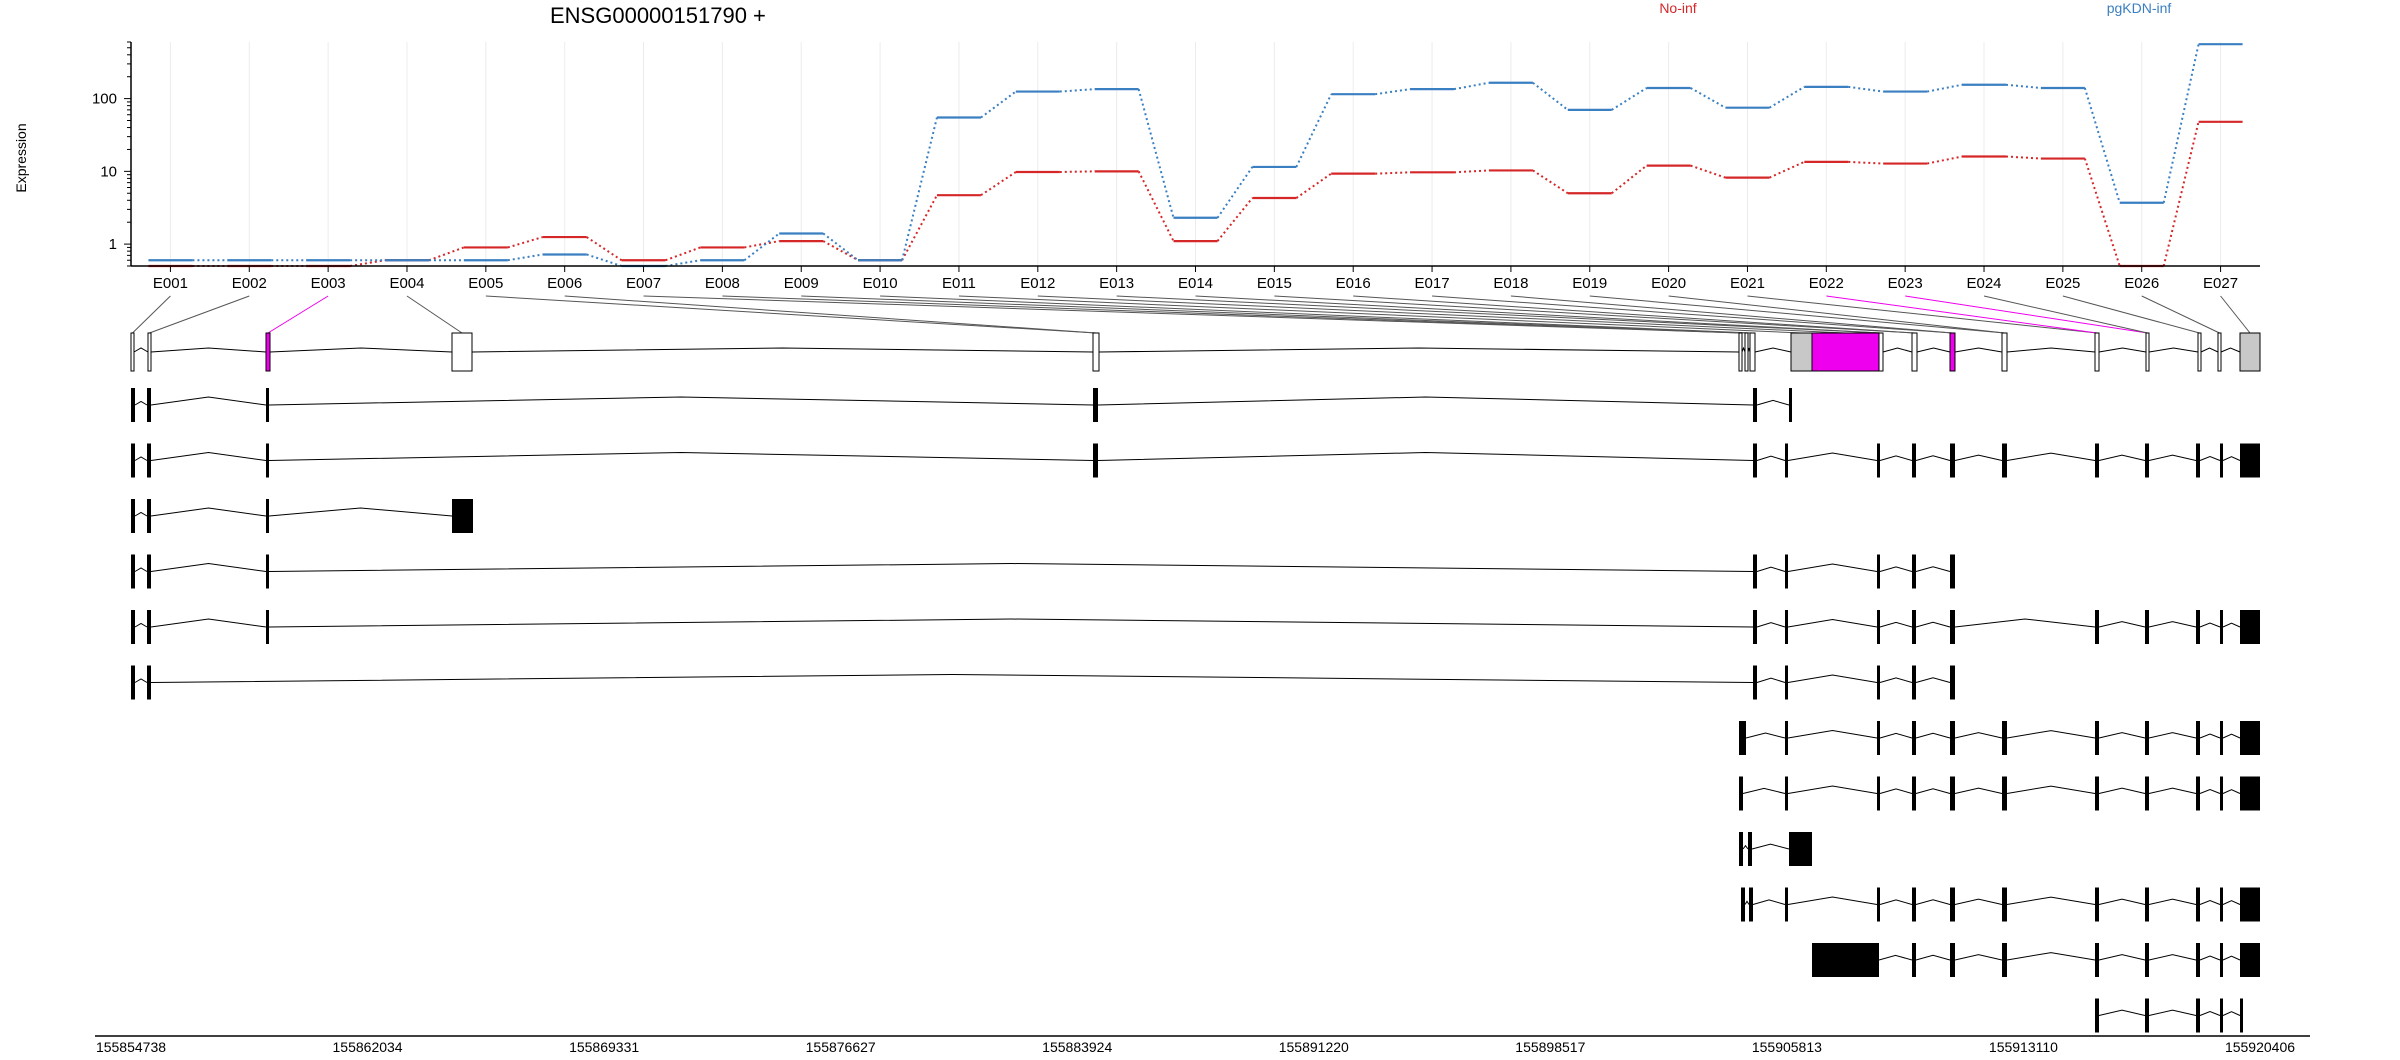 This screenshot has width=2400, height=1060. Describe the element at coordinates (131, 1047) in the screenshot. I see `coordinate-tick-label: 155854738` at that location.